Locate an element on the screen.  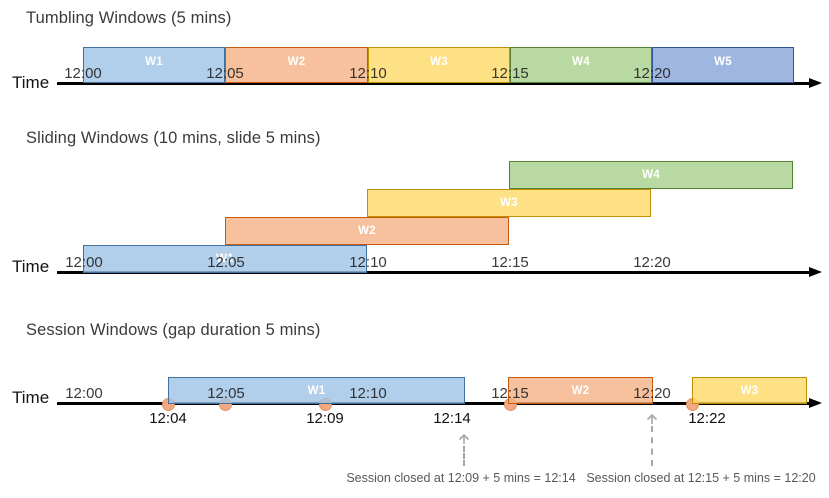
event-time-label: 12:14 is located at coordinates (452, 418).